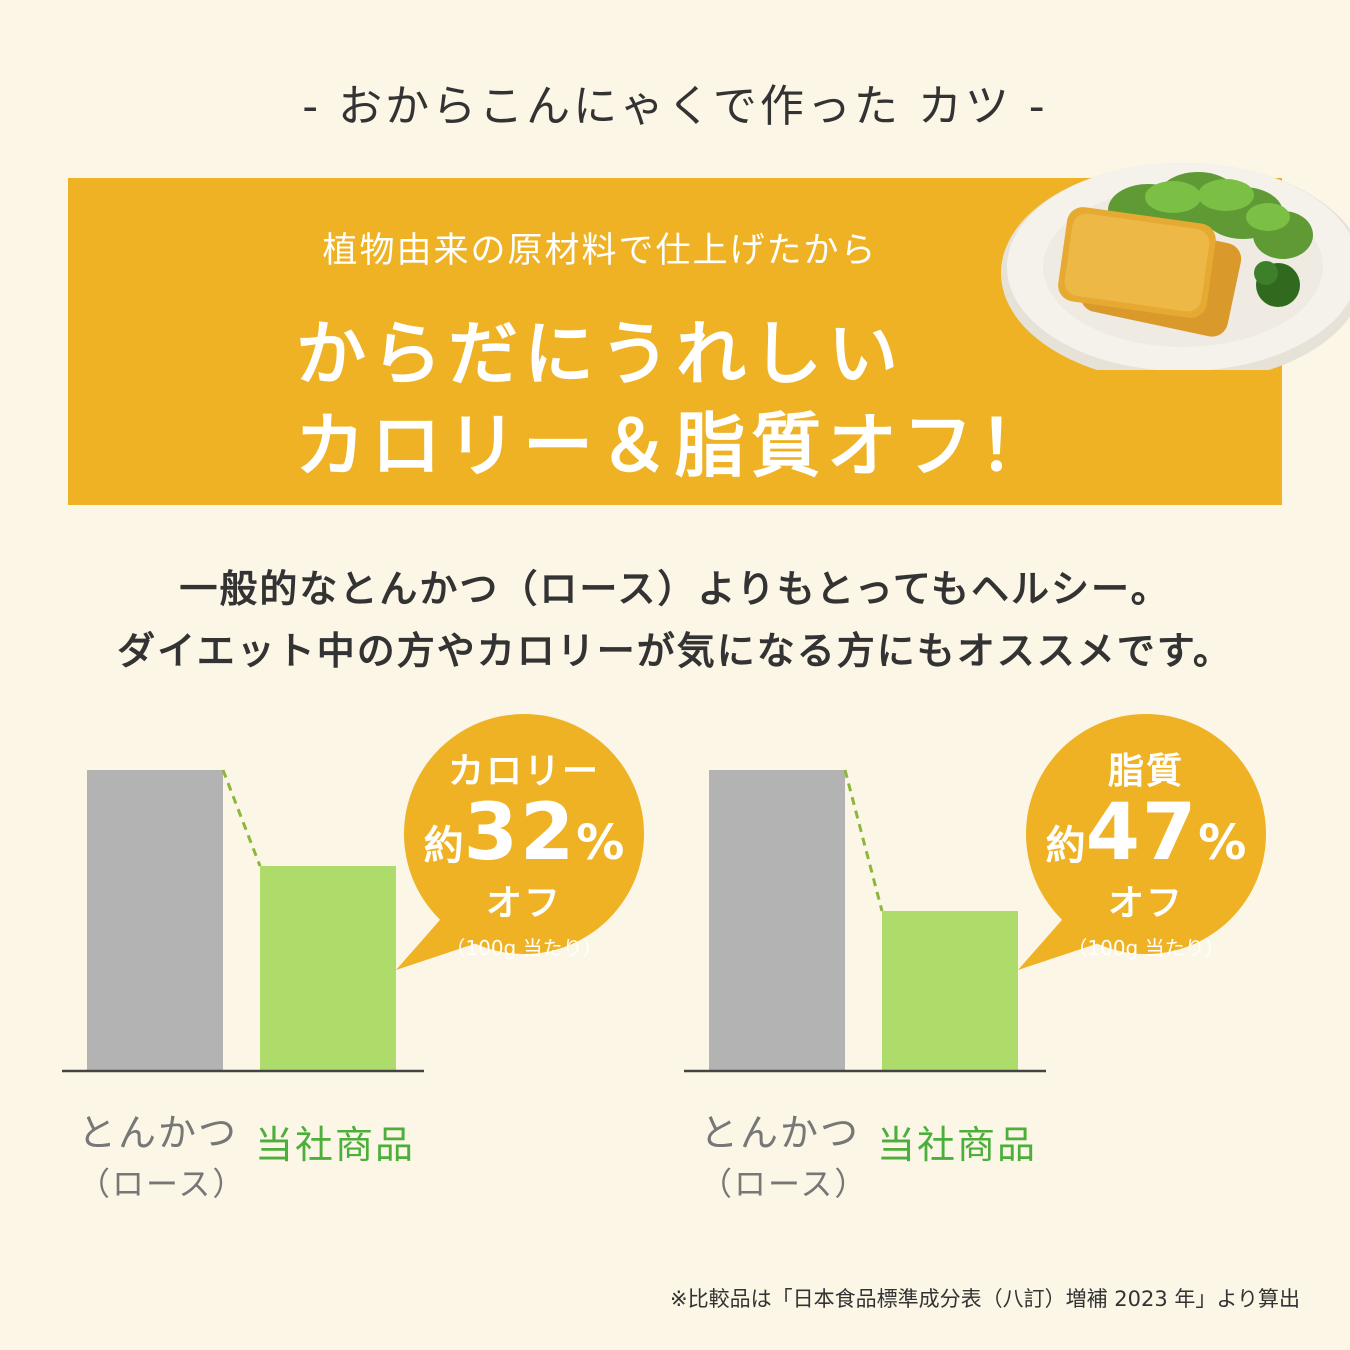 The height and width of the screenshot is (1350, 1350). Describe the element at coordinates (675, 106) in the screenshot. I see `page-title: - おからこんにゃくで作った カツ -` at that location.